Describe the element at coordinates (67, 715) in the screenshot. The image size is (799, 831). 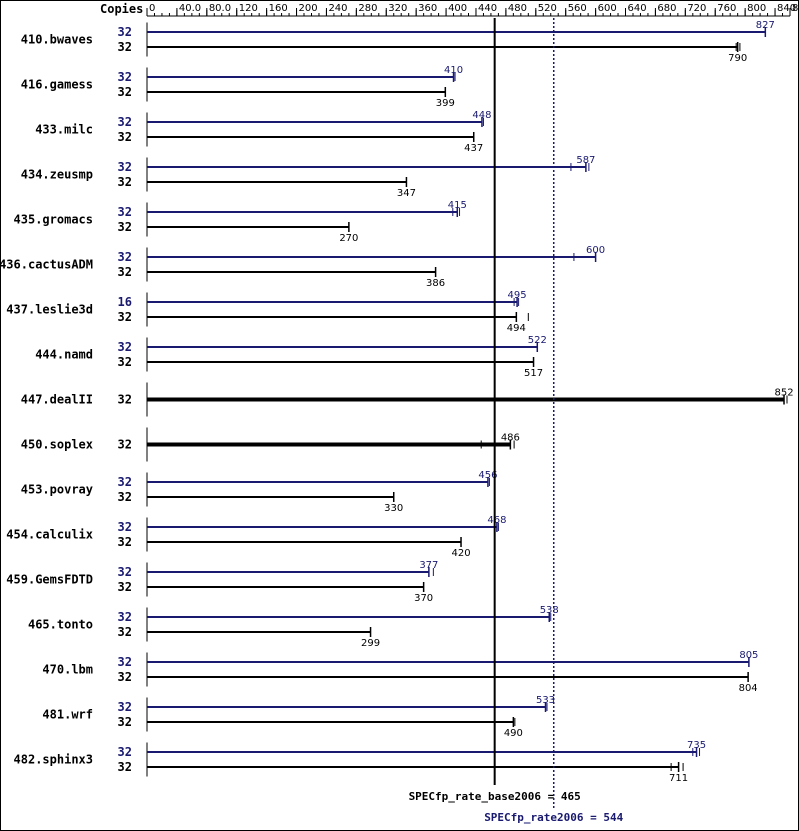
I see `benchmark-name: 481.wrf` at that location.